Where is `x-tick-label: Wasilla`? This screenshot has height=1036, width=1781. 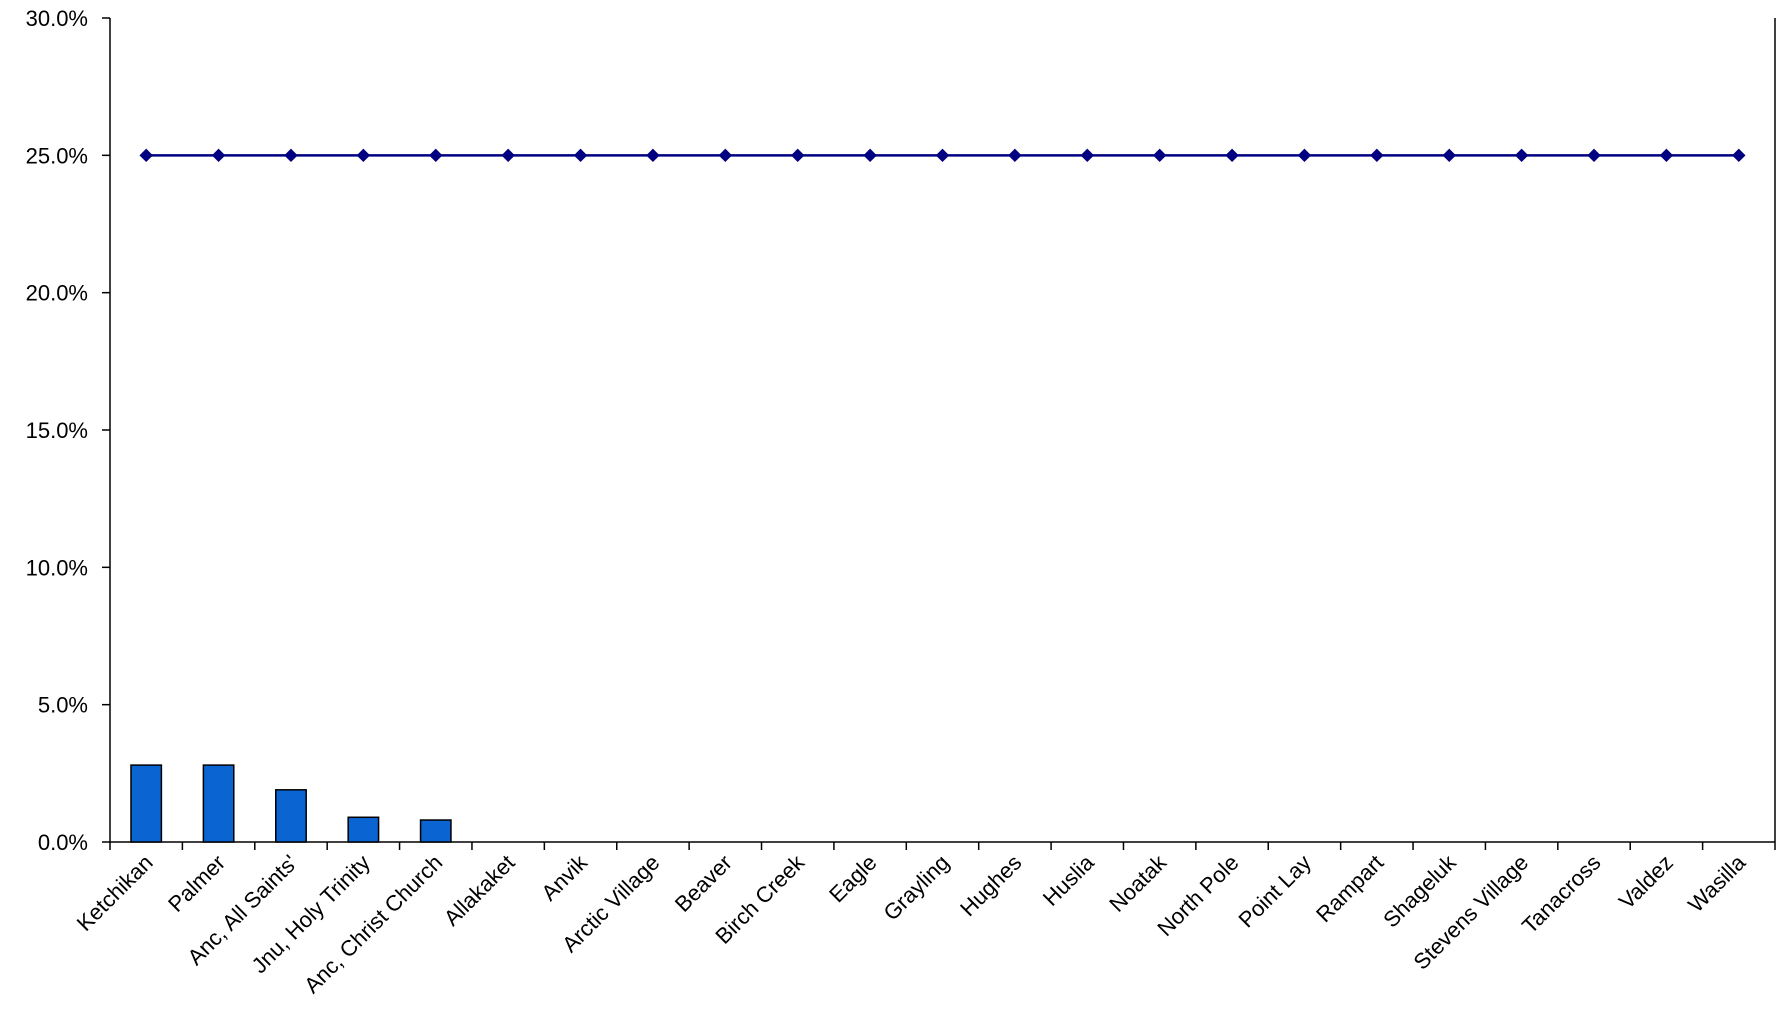 x-tick-label: Wasilla is located at coordinates (1717, 883).